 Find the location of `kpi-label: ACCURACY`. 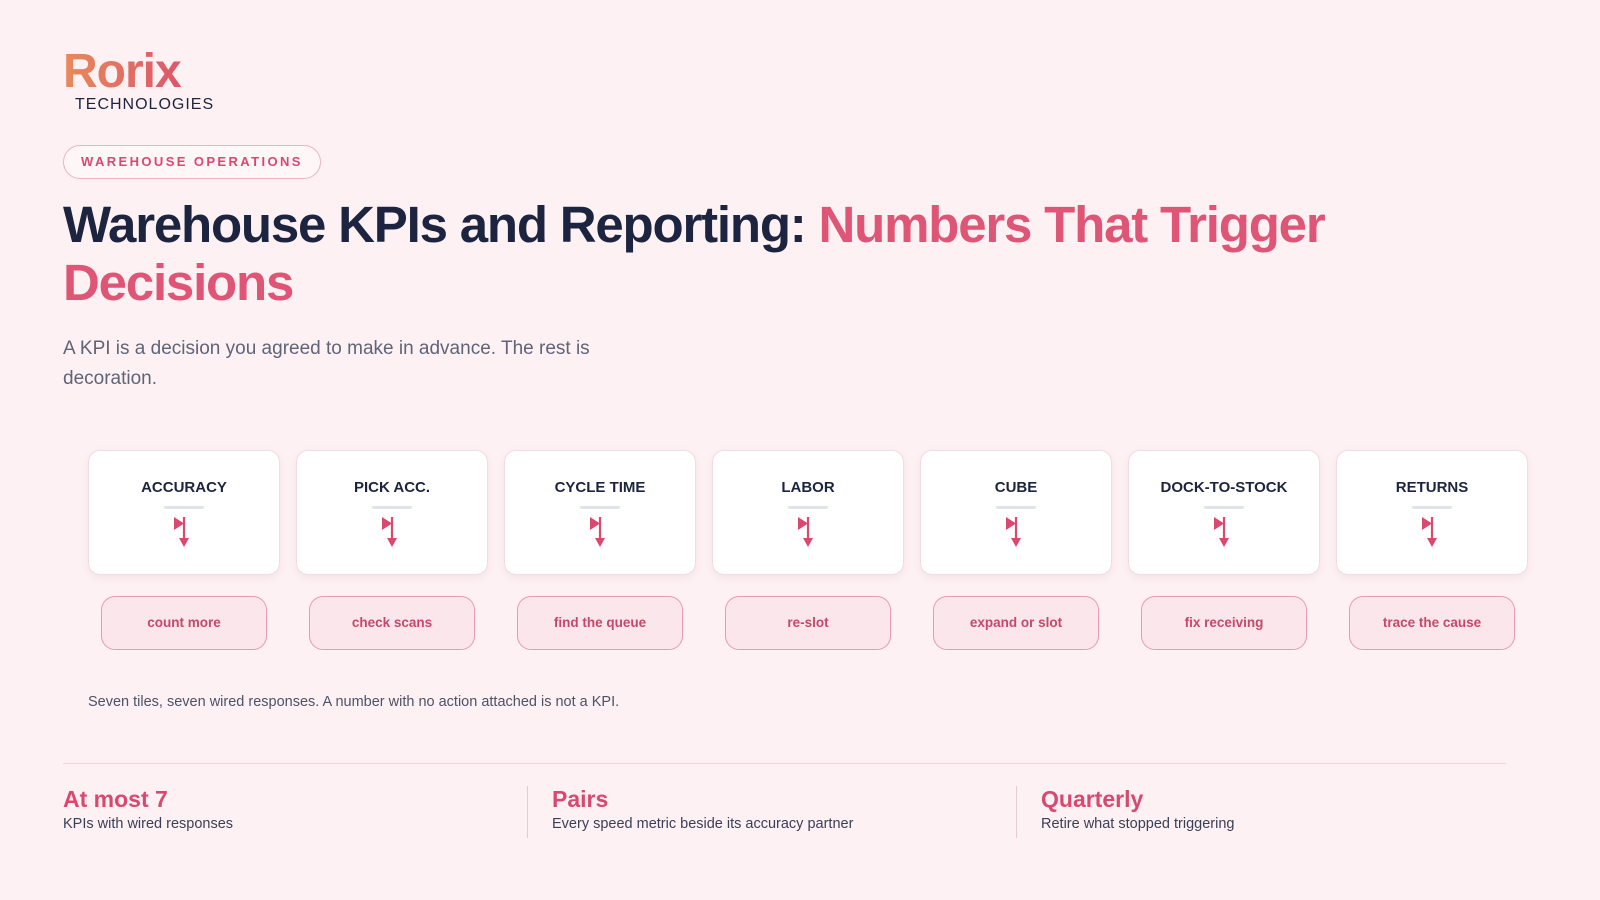

kpi-label: ACCURACY is located at coordinates (184, 487).